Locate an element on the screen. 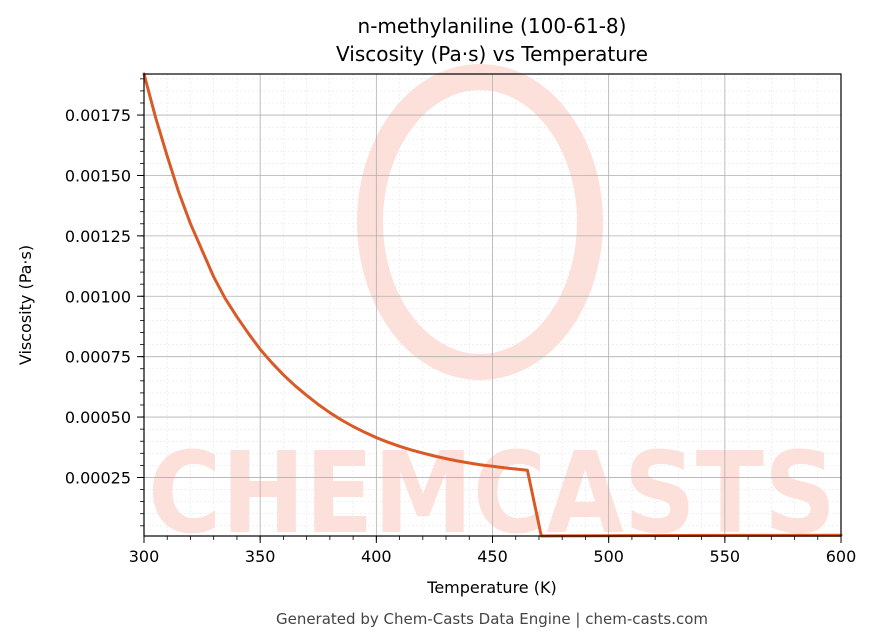 The image size is (876, 644). x-tick-labels: 300 350 400 450 500 550 600 is located at coordinates (493, 556).